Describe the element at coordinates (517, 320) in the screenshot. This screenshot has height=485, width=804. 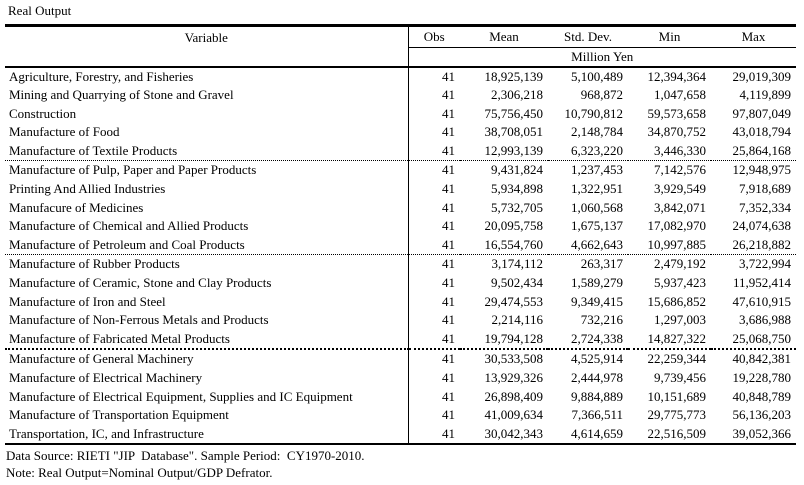
I see `mean-cell: 2,214,116` at that location.